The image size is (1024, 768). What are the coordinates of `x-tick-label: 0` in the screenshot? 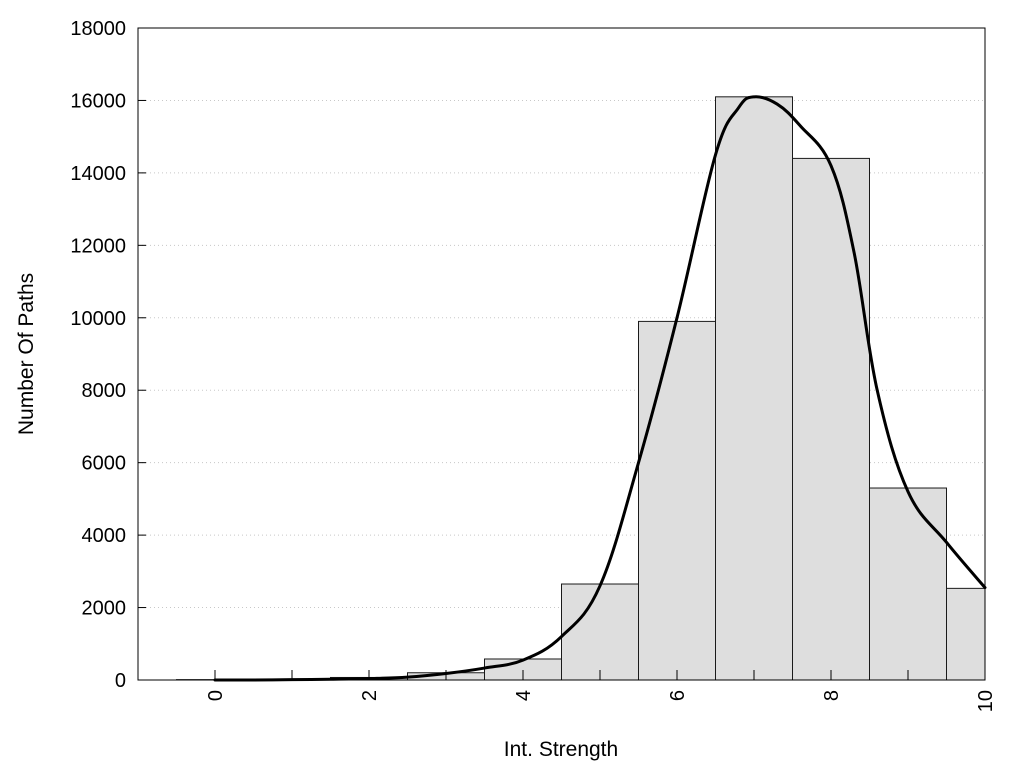 It's located at (216, 695).